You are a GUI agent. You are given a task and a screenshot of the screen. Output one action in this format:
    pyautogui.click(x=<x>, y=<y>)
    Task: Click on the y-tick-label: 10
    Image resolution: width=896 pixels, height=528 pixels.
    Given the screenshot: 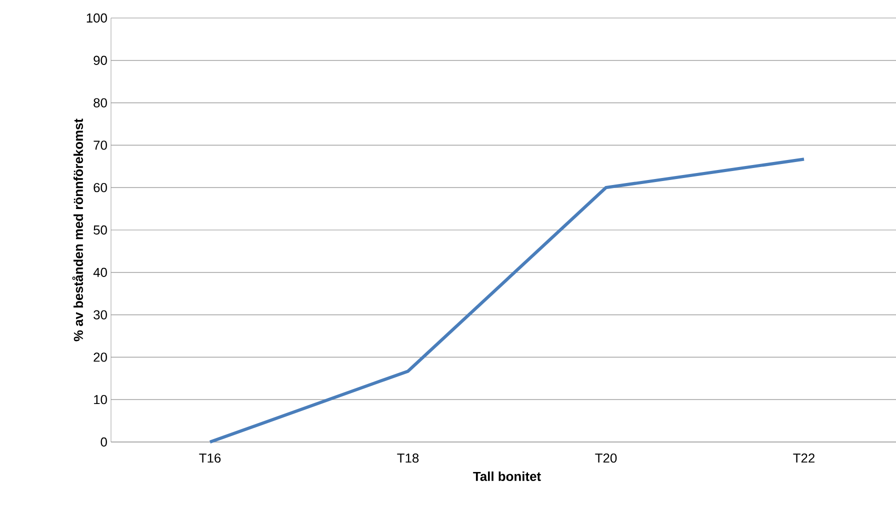 What is the action you would take?
    pyautogui.click(x=100, y=399)
    